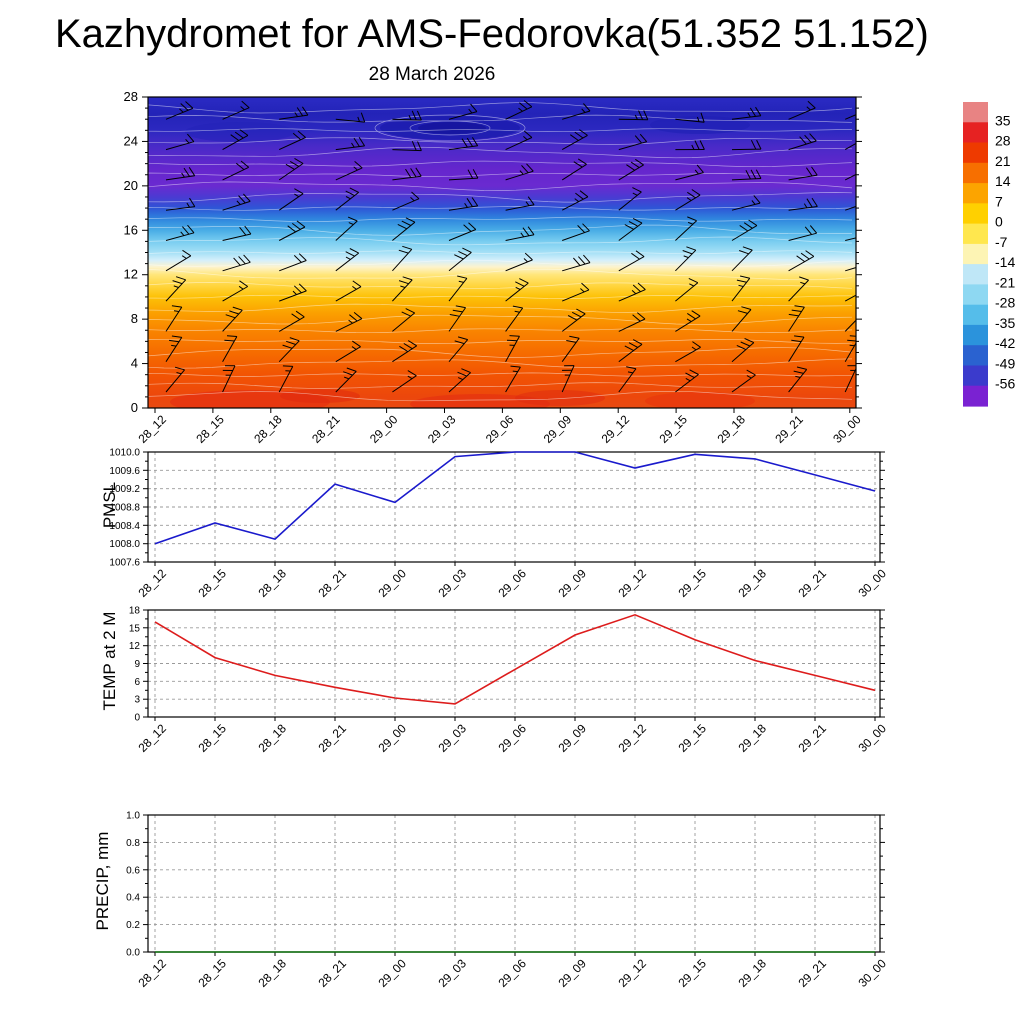  I want to click on pmsl-xtick-label: 29_03, so click(452, 583).